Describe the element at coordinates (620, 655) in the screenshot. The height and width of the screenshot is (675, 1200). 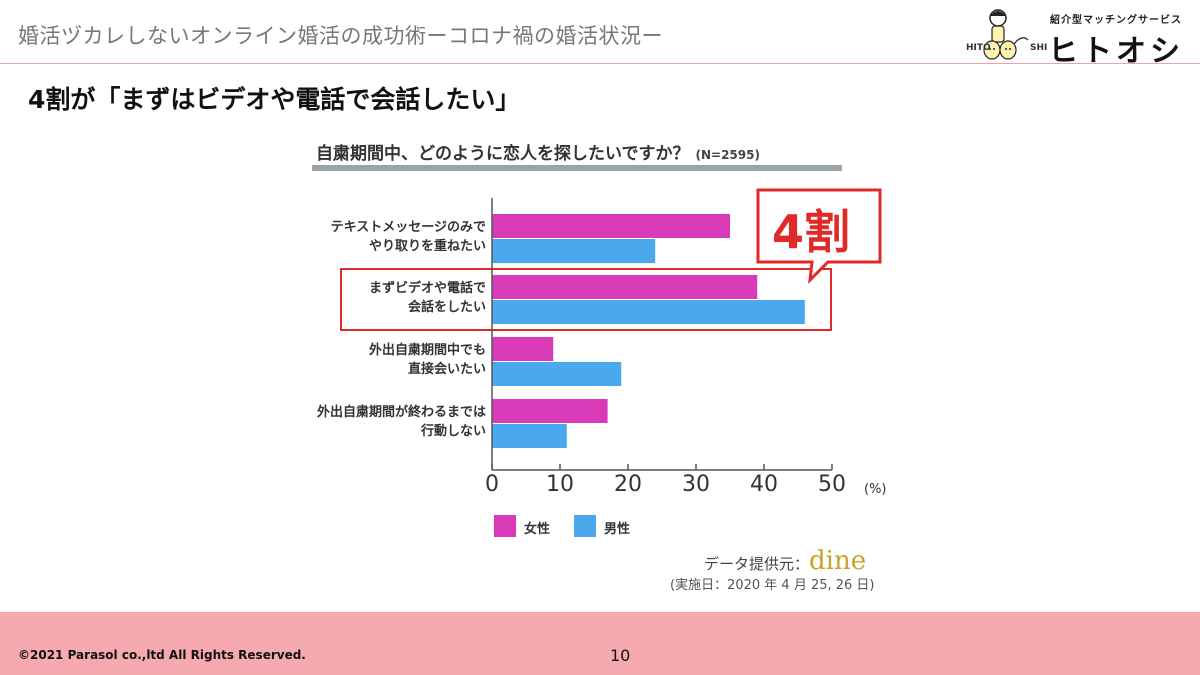
I see `page-number: 10` at that location.